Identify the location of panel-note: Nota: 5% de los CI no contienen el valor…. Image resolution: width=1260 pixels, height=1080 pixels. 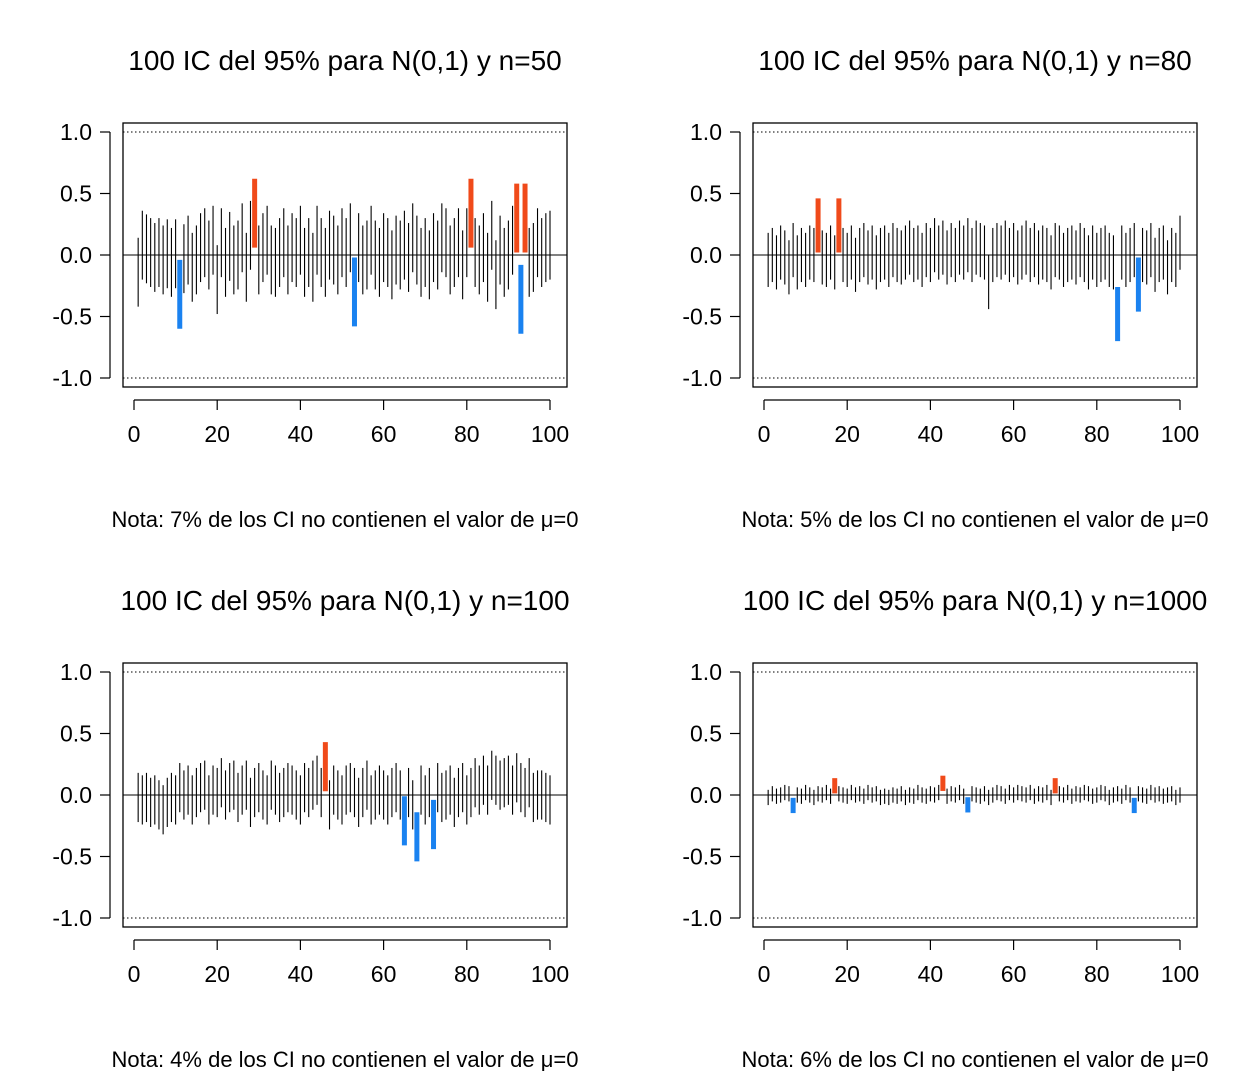
(974, 519).